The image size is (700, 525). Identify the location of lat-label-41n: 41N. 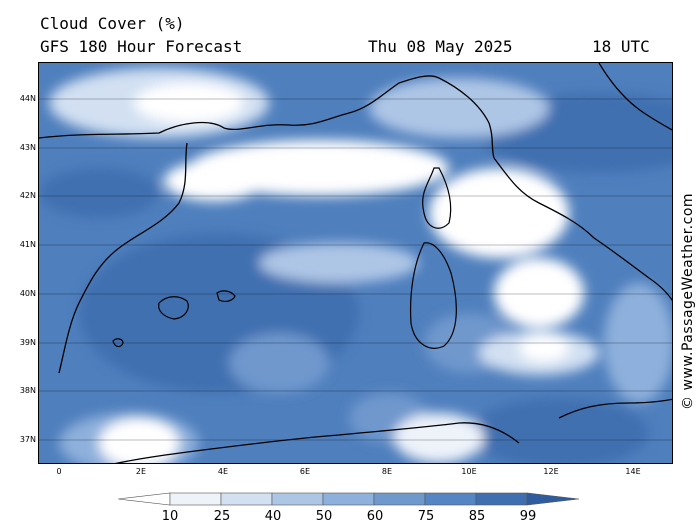
(27, 244).